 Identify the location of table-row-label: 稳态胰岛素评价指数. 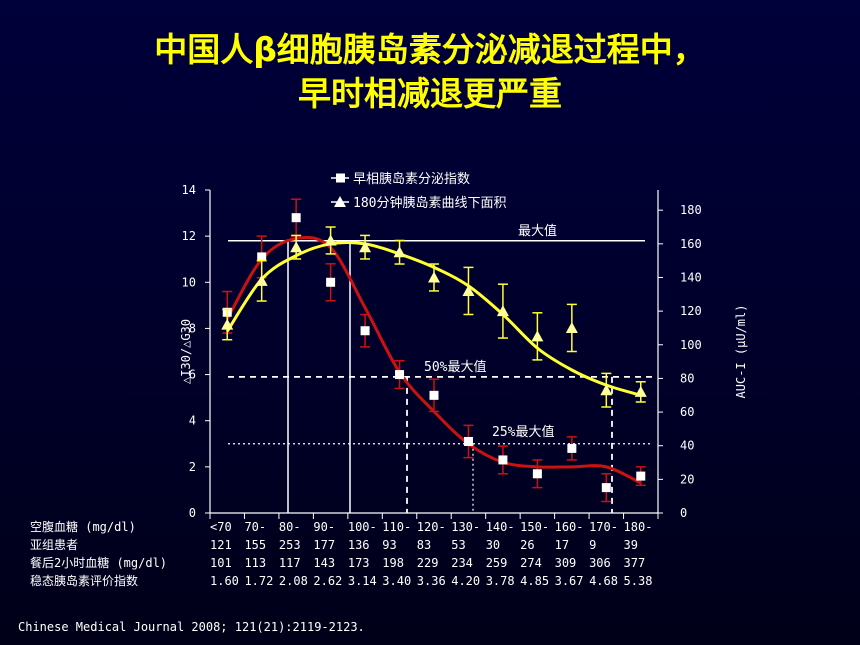
(84, 580).